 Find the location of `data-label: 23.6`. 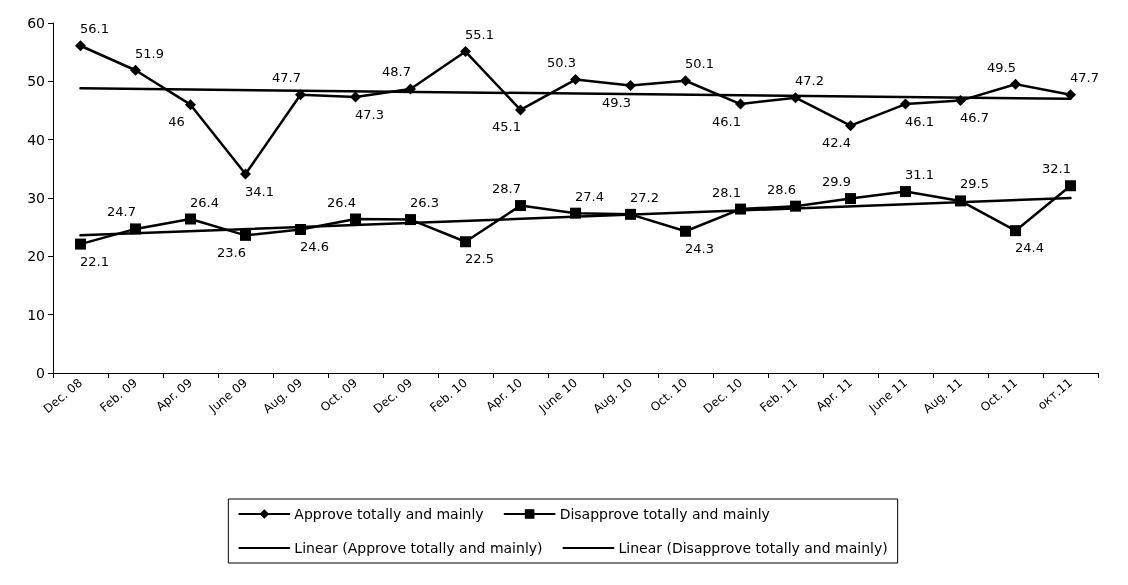

data-label: 23.6 is located at coordinates (231, 252).